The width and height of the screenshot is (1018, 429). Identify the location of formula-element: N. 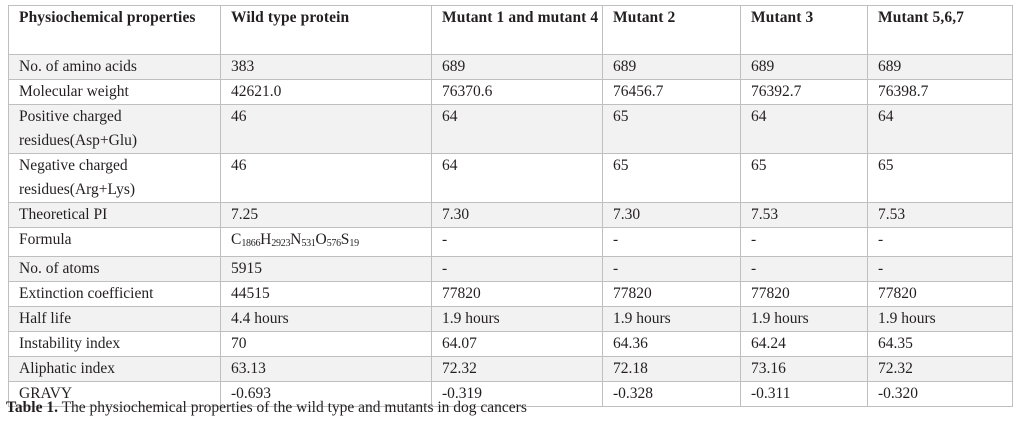
(296, 239).